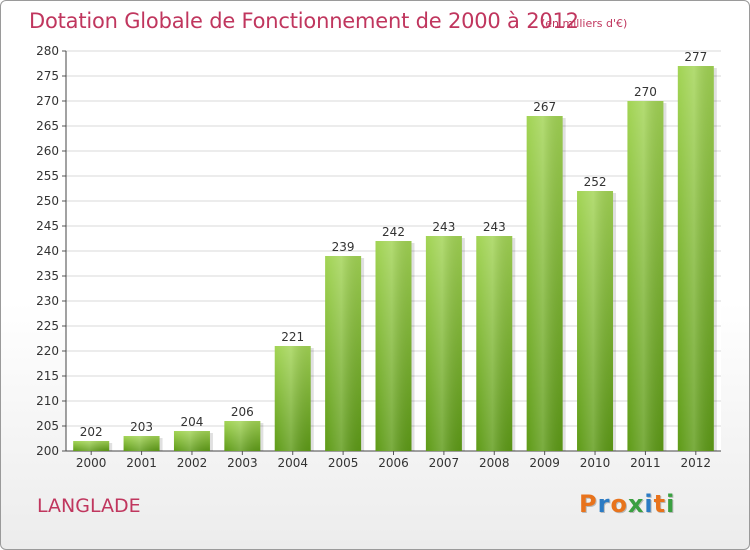 This screenshot has height=550, width=750. I want to click on bar-value-label: 242, so click(393, 232).